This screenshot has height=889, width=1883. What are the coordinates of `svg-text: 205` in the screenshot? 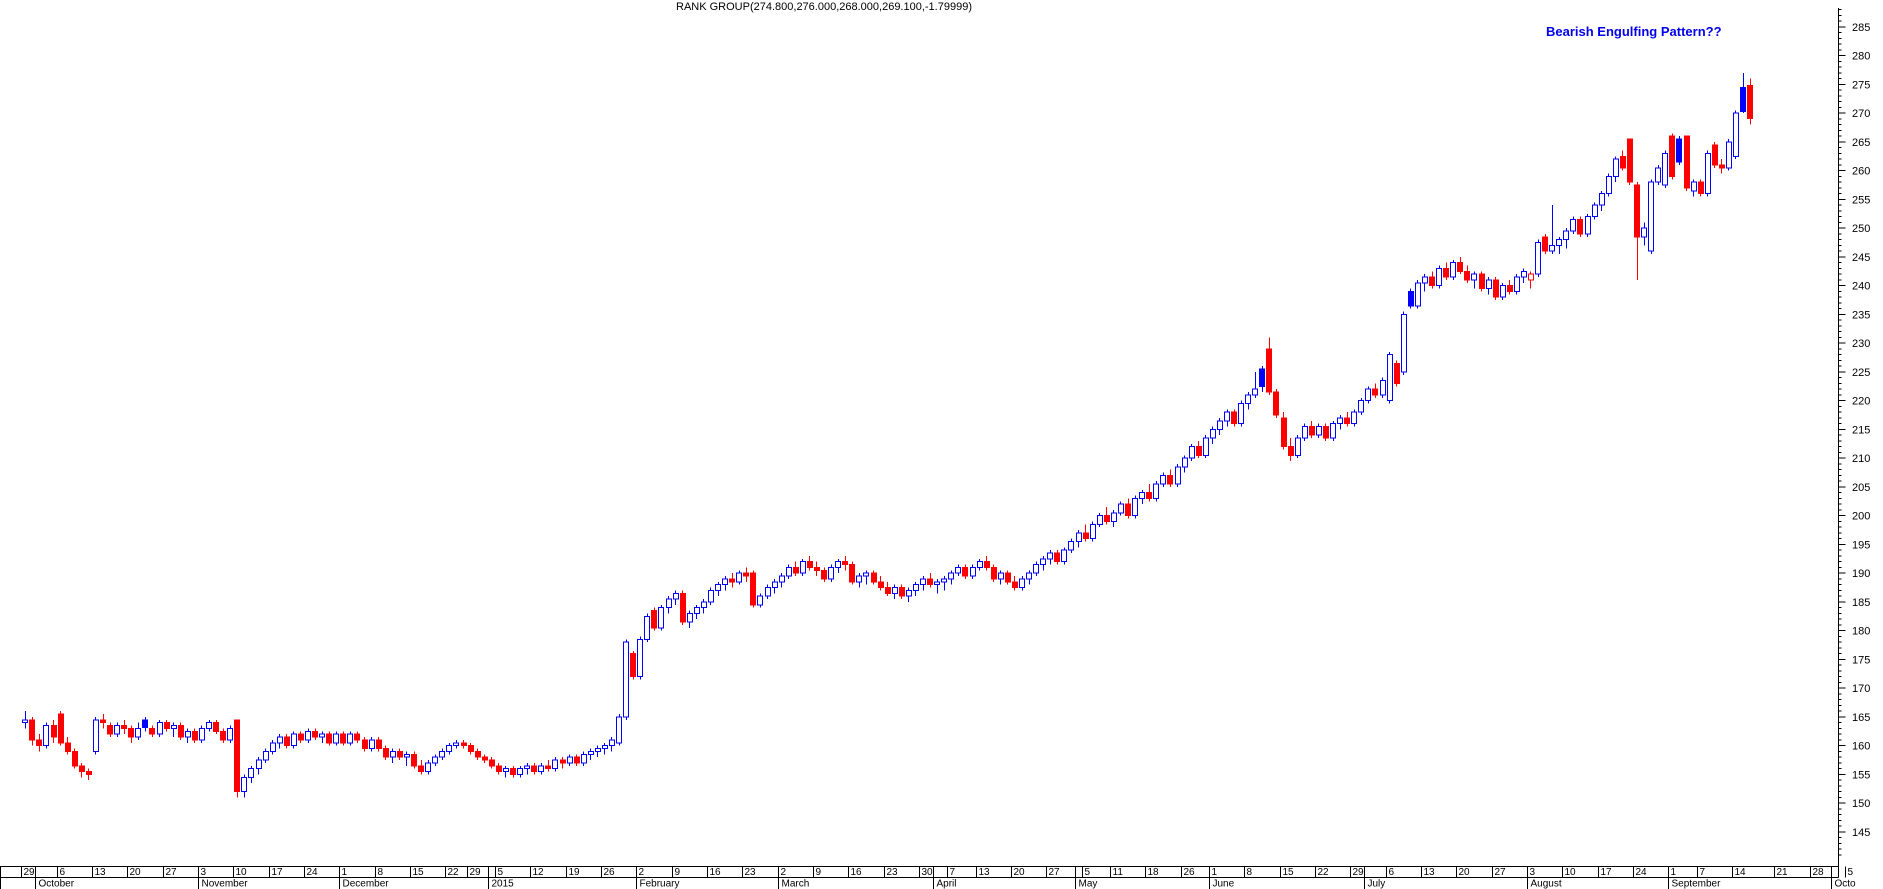 It's located at (1861, 488).